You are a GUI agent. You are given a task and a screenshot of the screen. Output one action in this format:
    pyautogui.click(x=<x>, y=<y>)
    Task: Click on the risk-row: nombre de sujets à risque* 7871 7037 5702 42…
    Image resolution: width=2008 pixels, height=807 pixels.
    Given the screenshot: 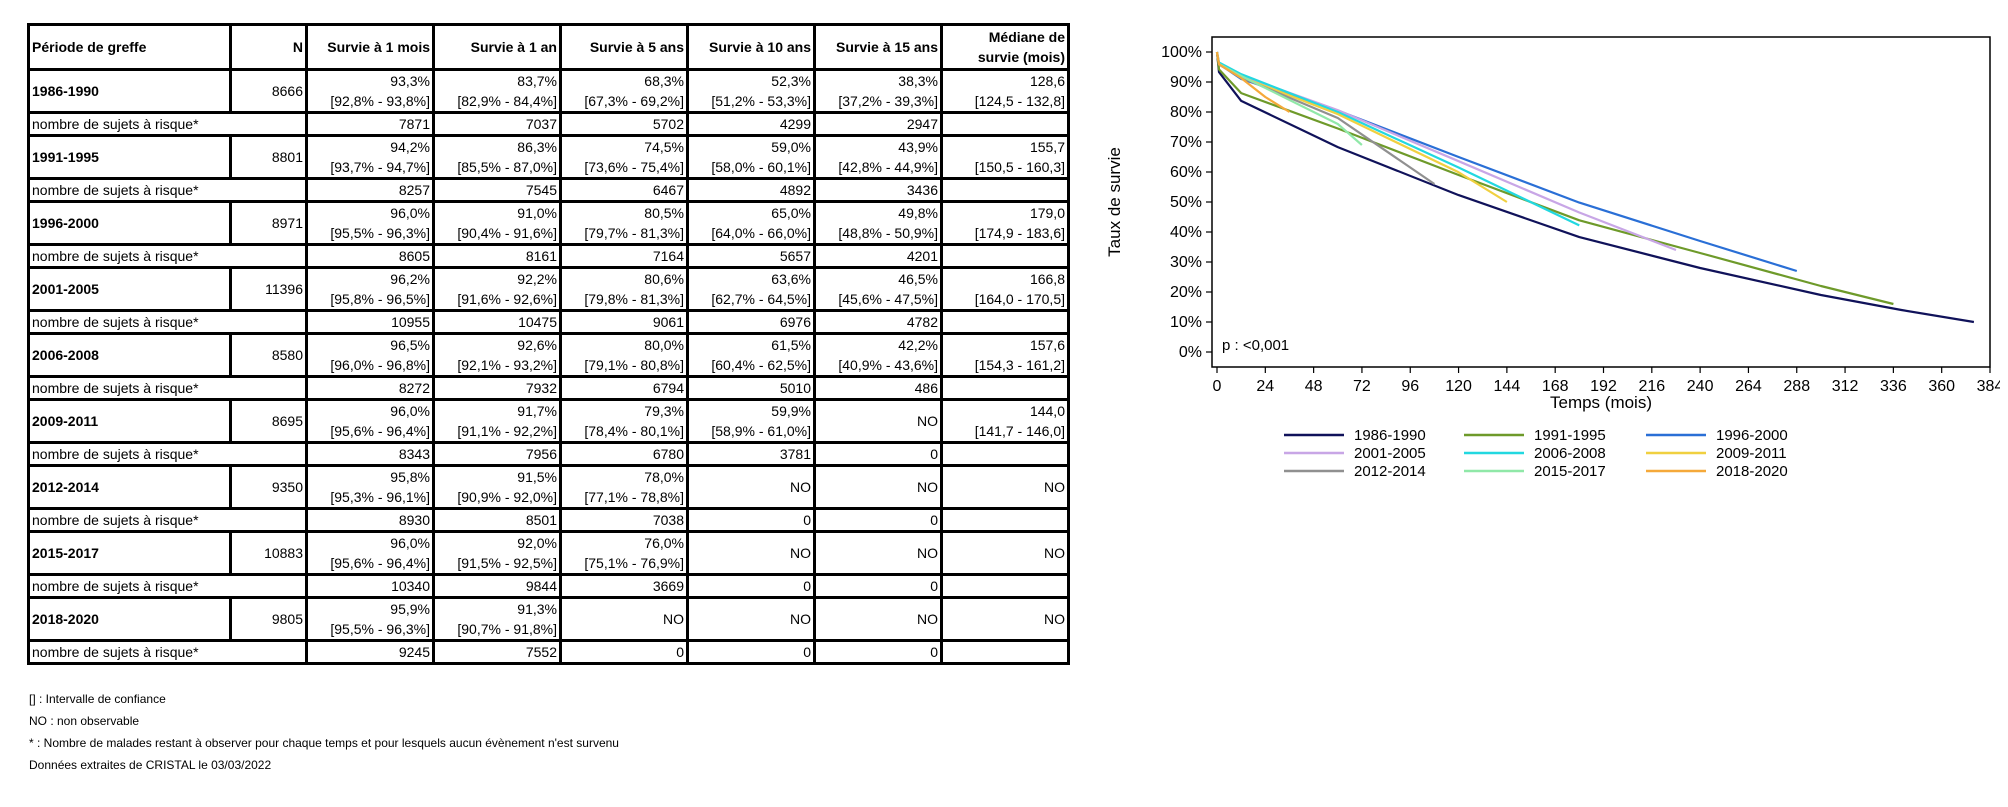 What is the action you would take?
    pyautogui.click(x=548, y=124)
    